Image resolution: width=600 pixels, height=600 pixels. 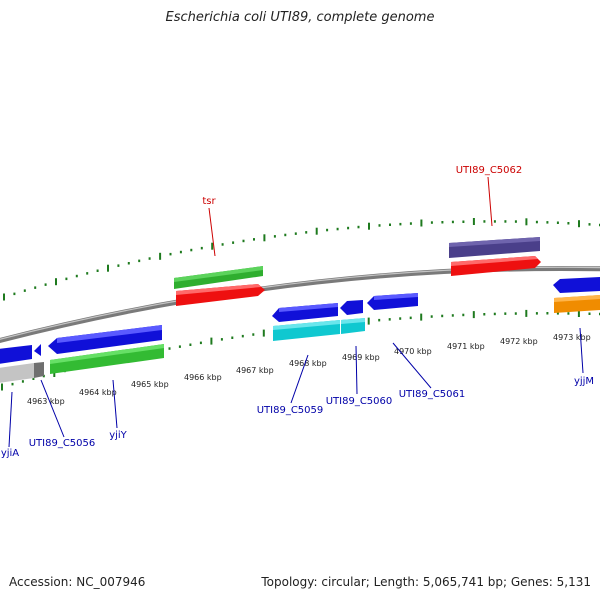 I want to click on feature-tsr, so click(x=220, y=295).